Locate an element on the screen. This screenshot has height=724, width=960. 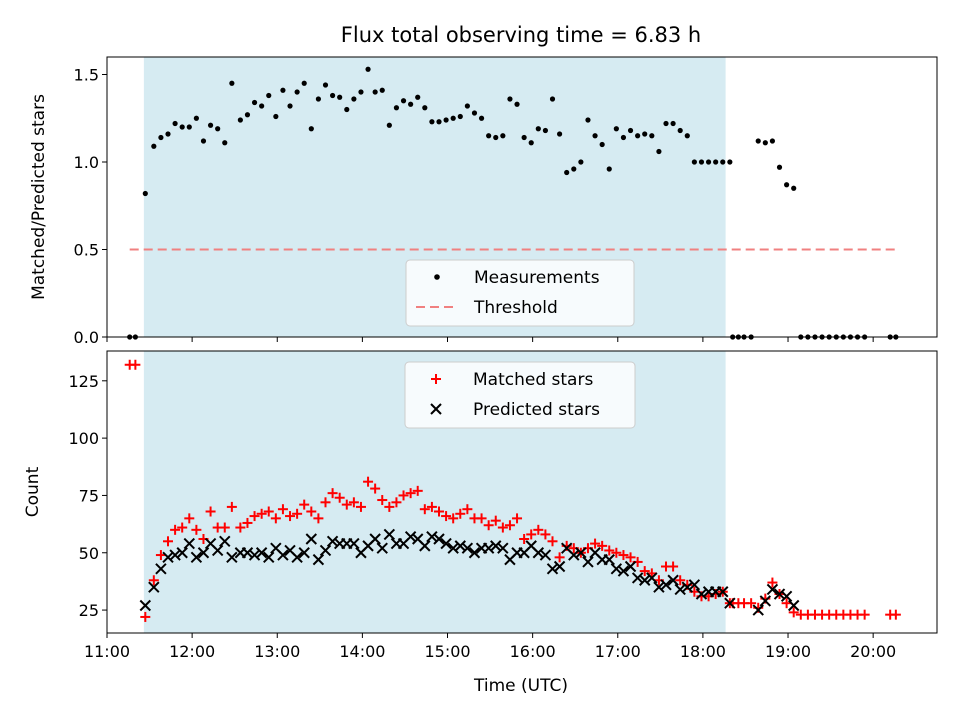
legend-marker-predicted is located at coordinates (436, 409).